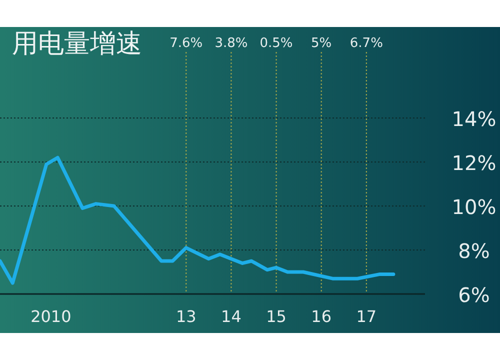  Describe the element at coordinates (321, 43) in the screenshot. I see `annotation: 5%` at that location.